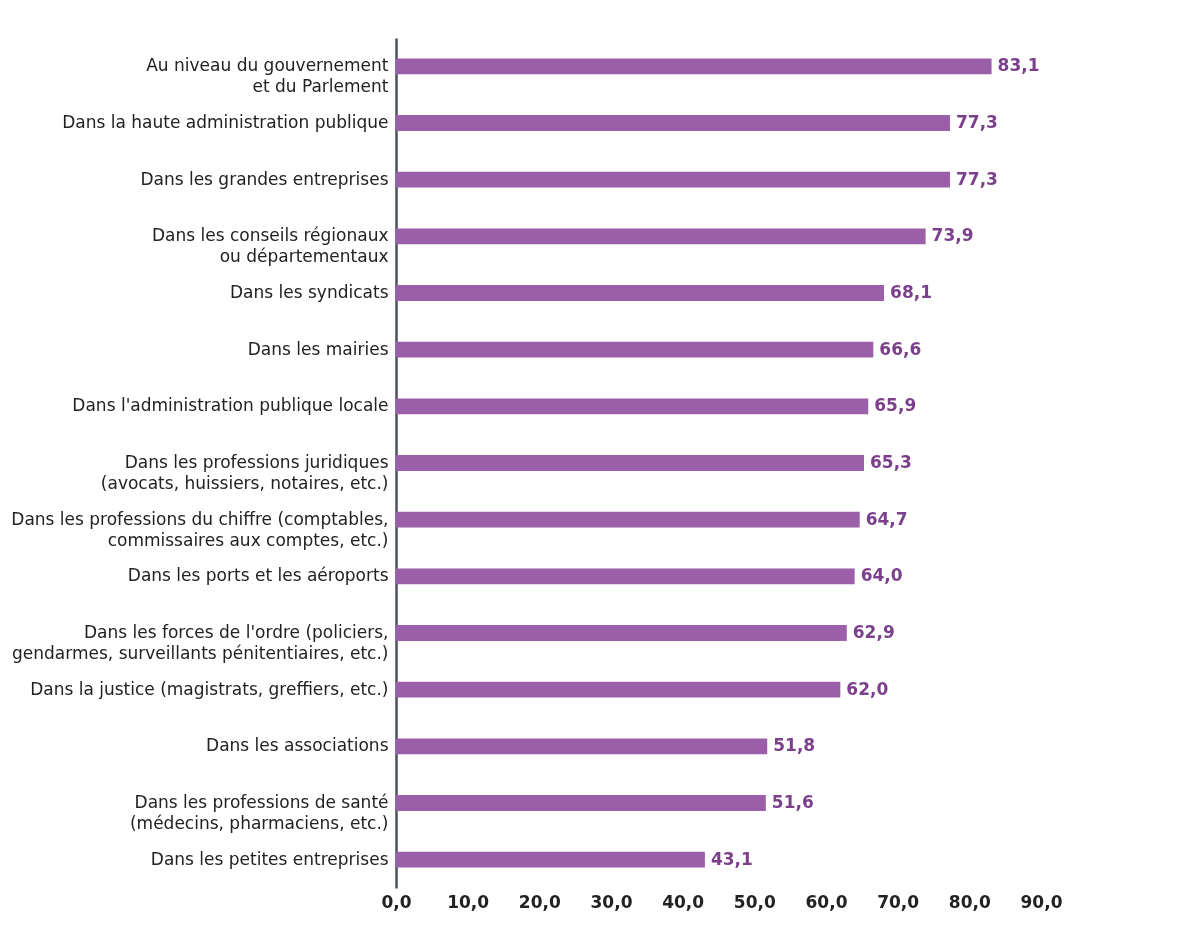 The height and width of the screenshot is (933, 1203). What do you see at coordinates (867, 688) in the screenshot?
I see `data-label: 62,0` at bounding box center [867, 688].